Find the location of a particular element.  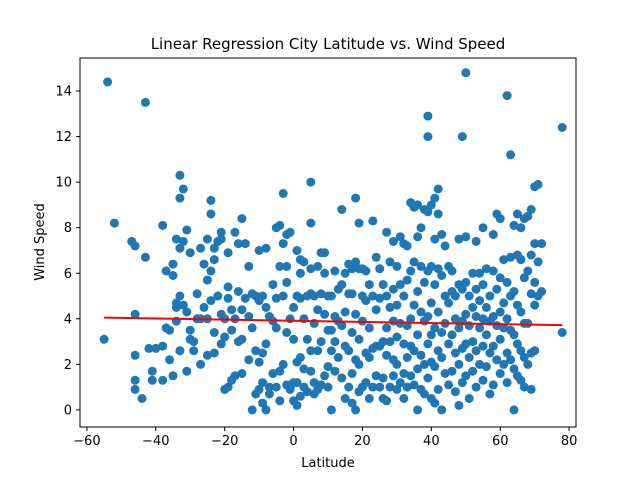

x-axis-label: Latitude is located at coordinates (328, 463).